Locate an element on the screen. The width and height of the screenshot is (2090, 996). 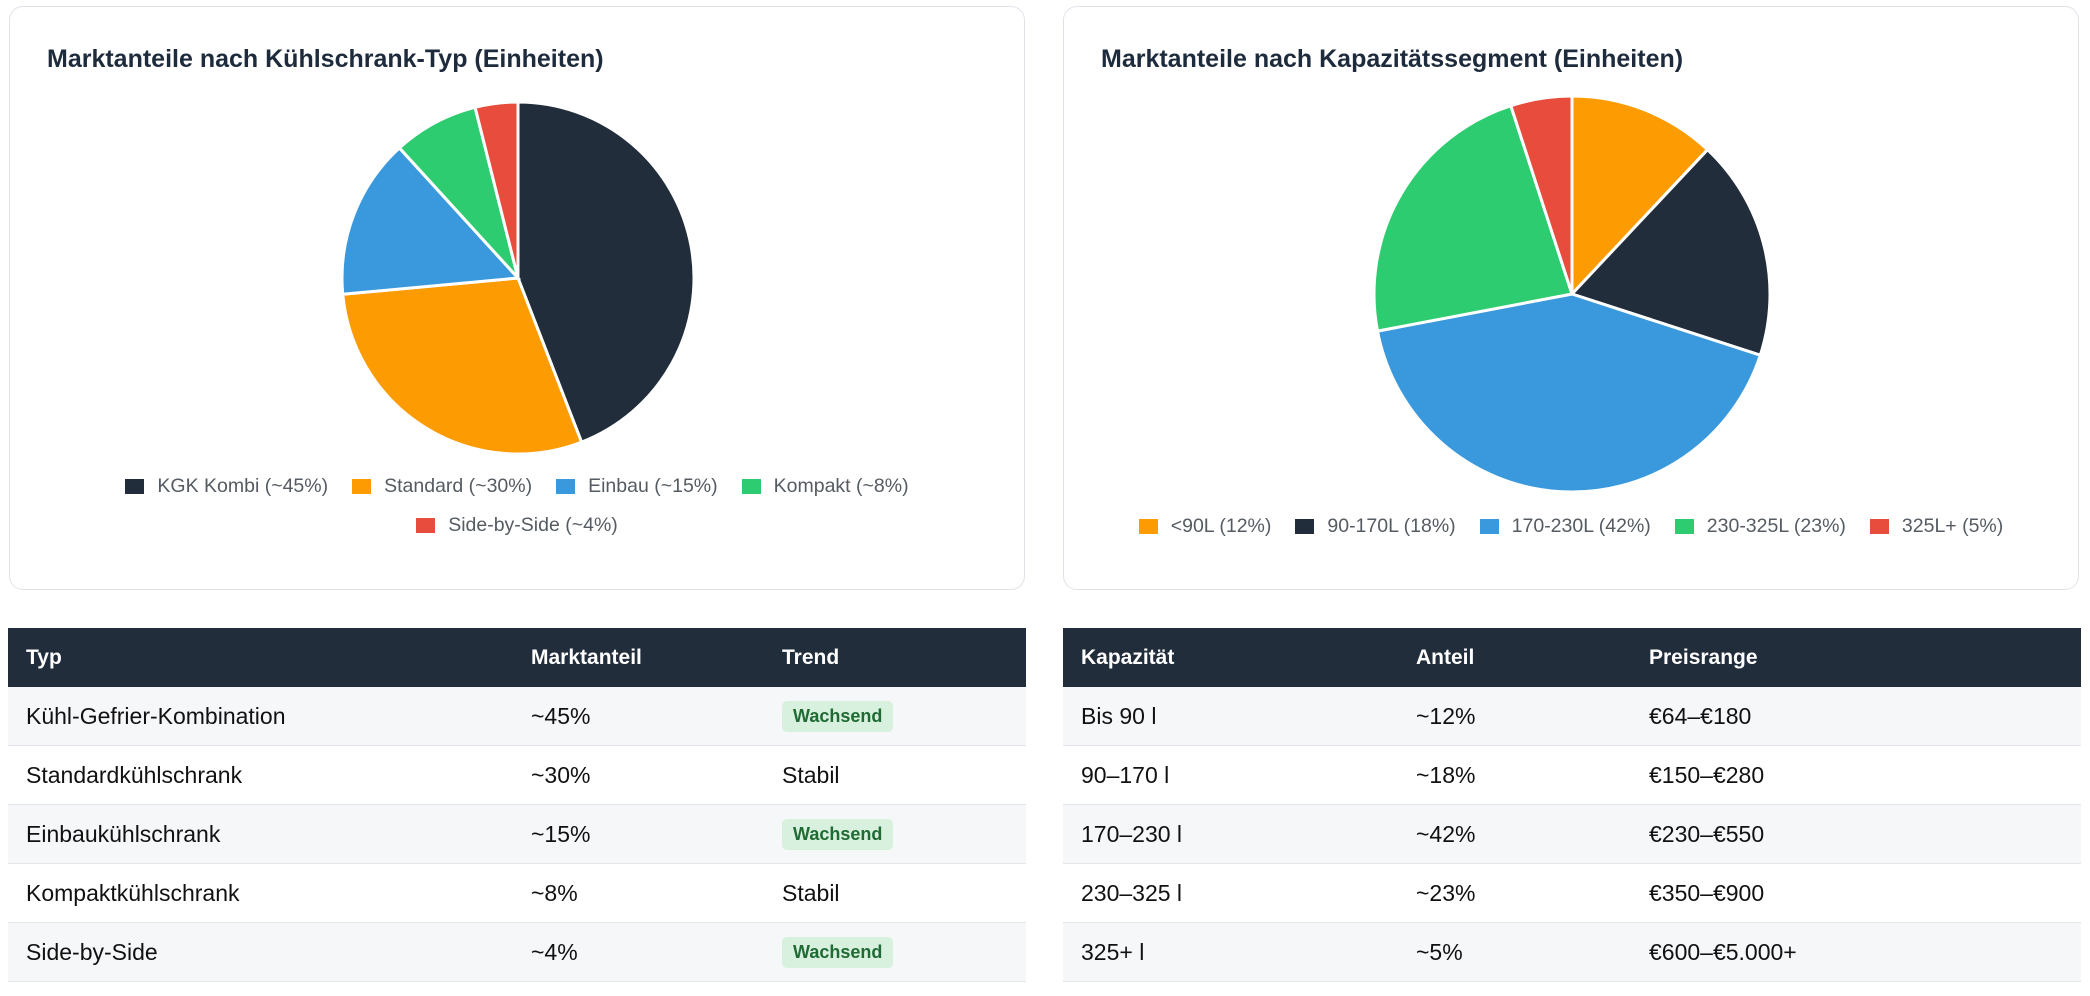
table-row: 90–170 l ~18% €150–€280 is located at coordinates (1572, 775).